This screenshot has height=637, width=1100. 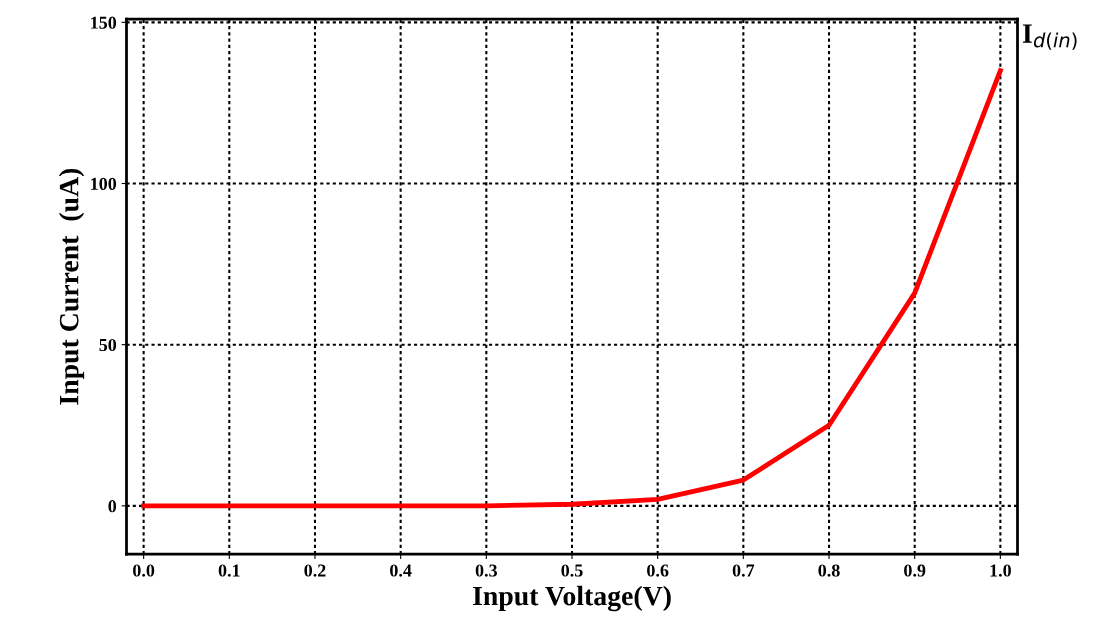 I want to click on y-tick-label: 100, so click(x=104, y=183).